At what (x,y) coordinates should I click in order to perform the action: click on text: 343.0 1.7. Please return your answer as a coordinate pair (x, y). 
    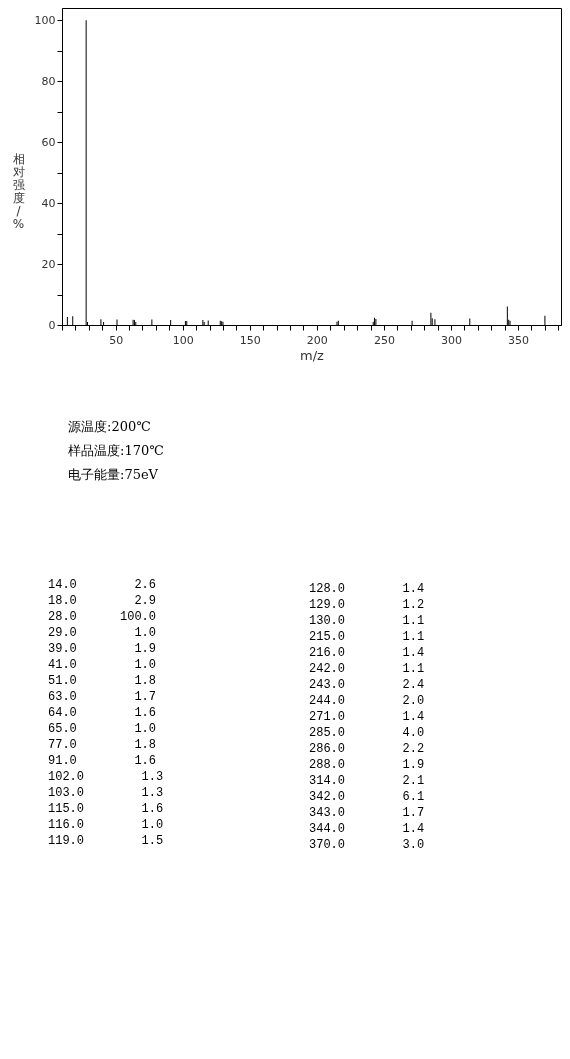
    Looking at the image, I should click on (367, 813).